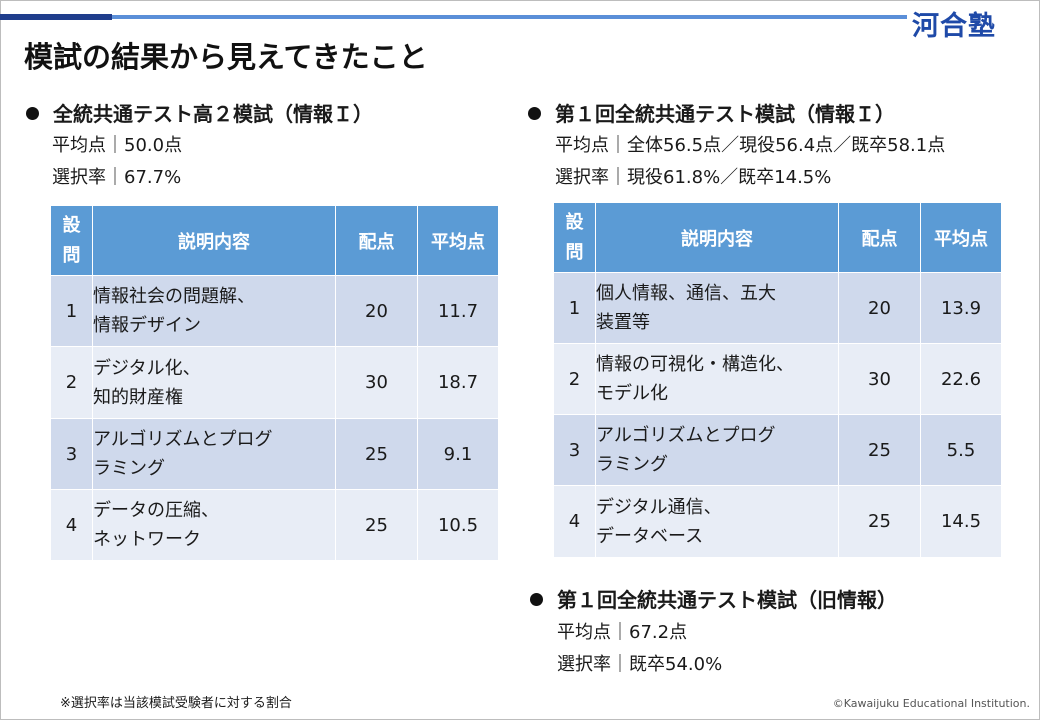  Describe the element at coordinates (226, 57) in the screenshot. I see `page-title: 模試の結果から見えてきたこと` at that location.